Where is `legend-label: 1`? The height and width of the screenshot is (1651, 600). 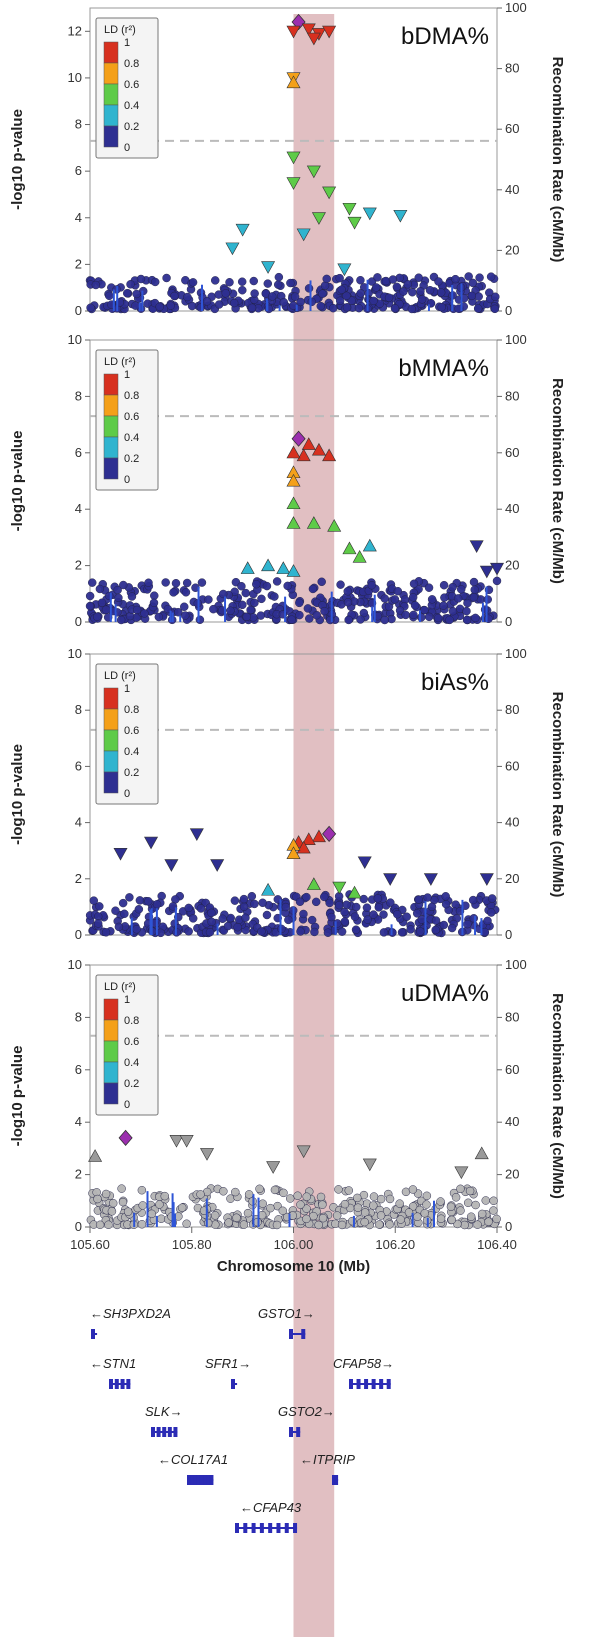 legend-label: 1 is located at coordinates (127, 1000).